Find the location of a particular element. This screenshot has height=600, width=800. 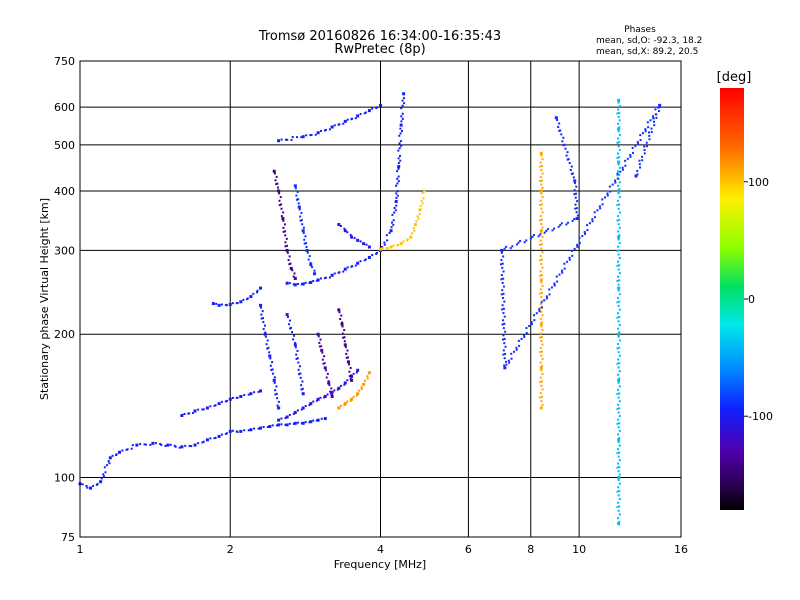

y-tick-label: 300 is located at coordinates (64, 250).